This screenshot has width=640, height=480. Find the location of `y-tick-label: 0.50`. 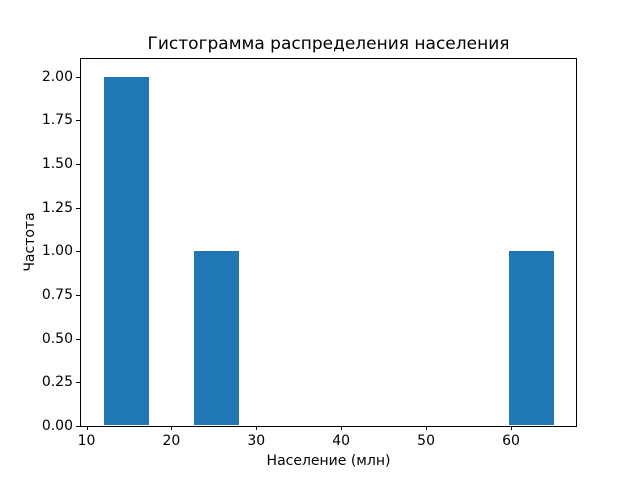

y-tick-label: 0.50 is located at coordinates (57, 338).